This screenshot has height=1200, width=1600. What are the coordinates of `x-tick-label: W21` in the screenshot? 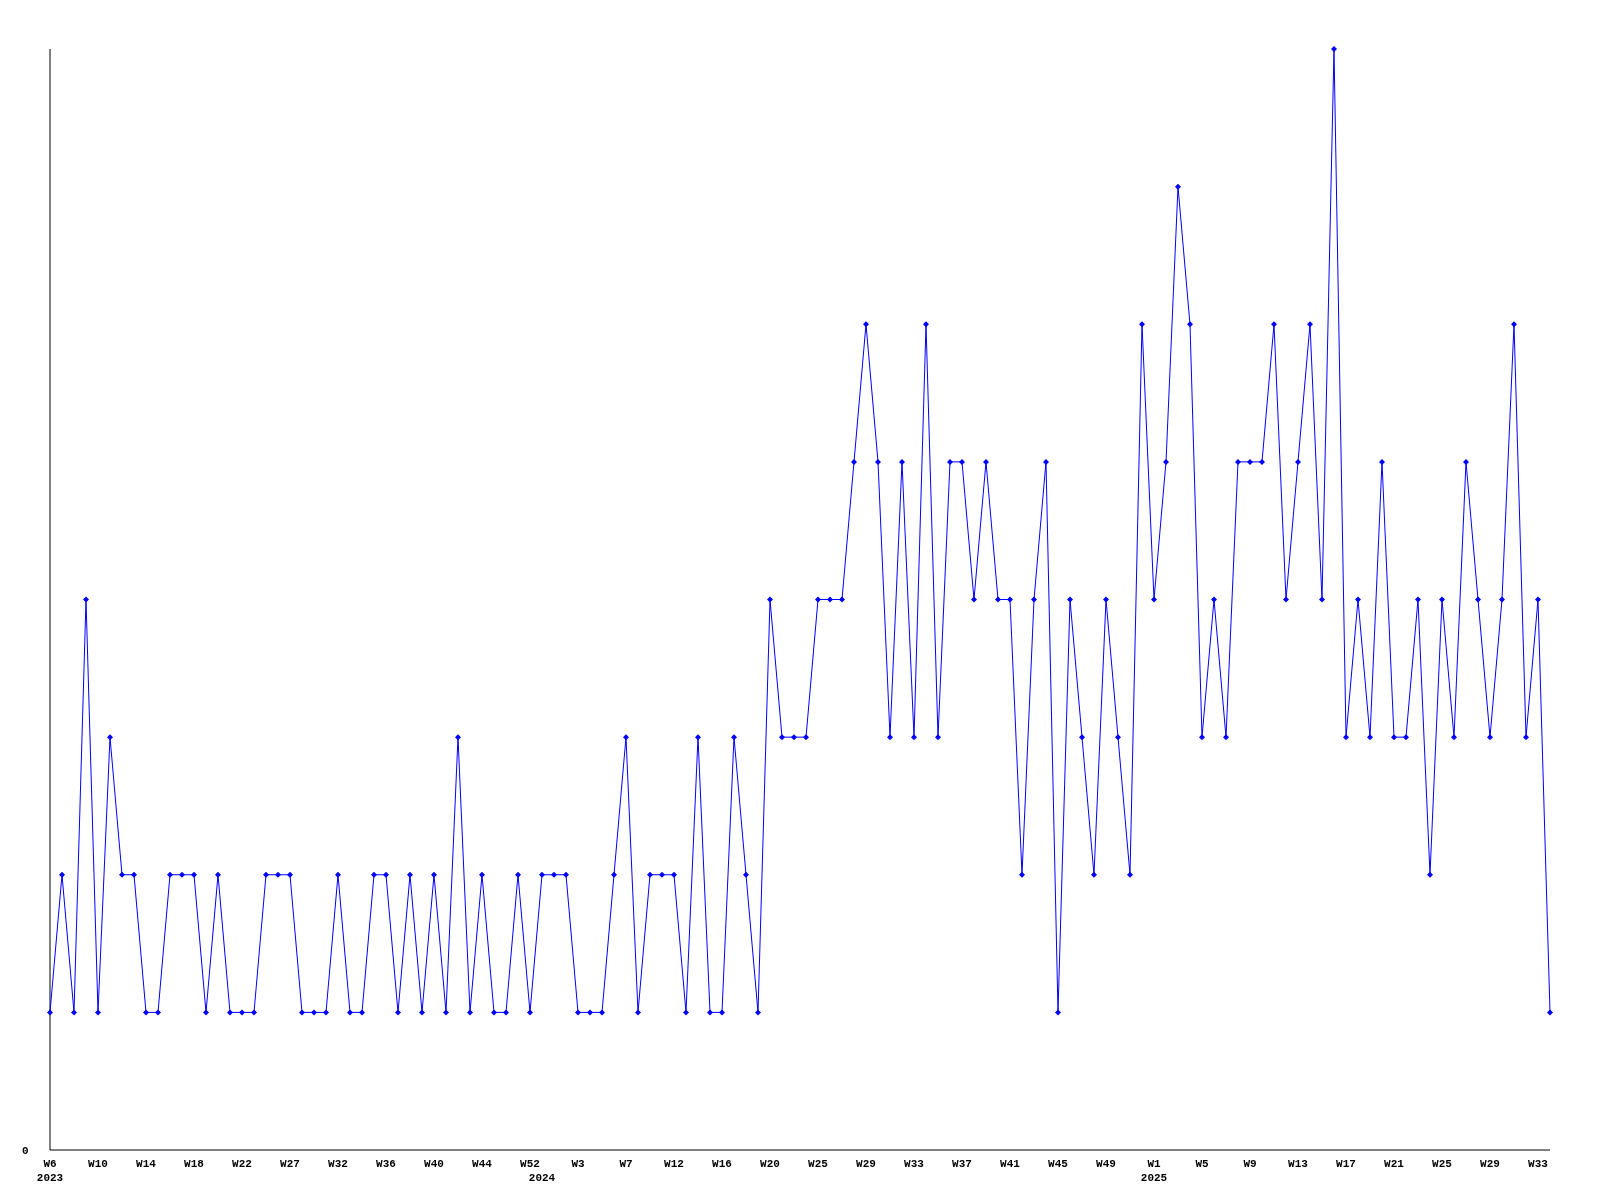 It's located at (1394, 1164).